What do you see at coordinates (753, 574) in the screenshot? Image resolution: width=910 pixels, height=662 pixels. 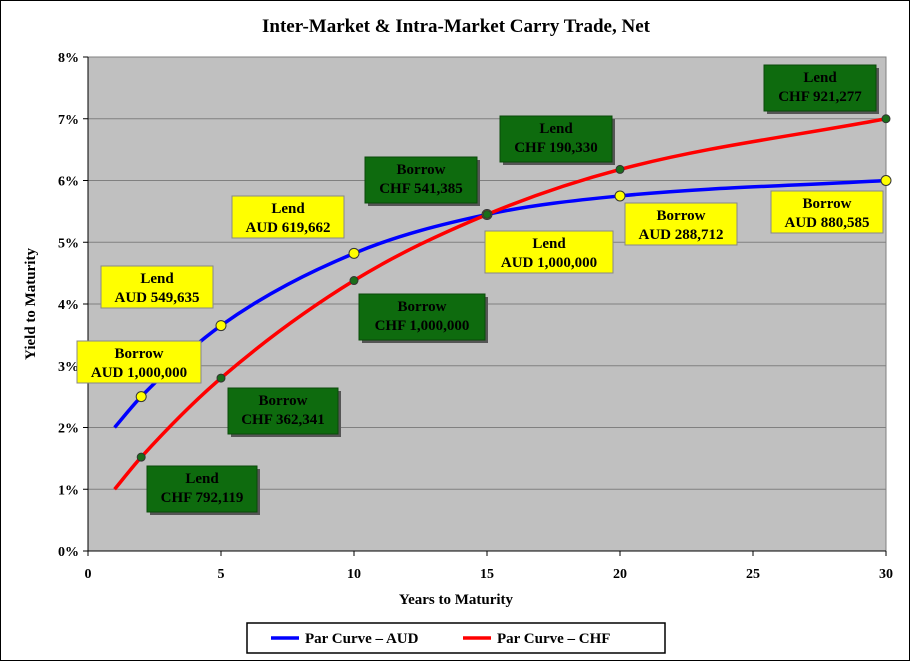 I see `x-tick-label: 25` at bounding box center [753, 574].